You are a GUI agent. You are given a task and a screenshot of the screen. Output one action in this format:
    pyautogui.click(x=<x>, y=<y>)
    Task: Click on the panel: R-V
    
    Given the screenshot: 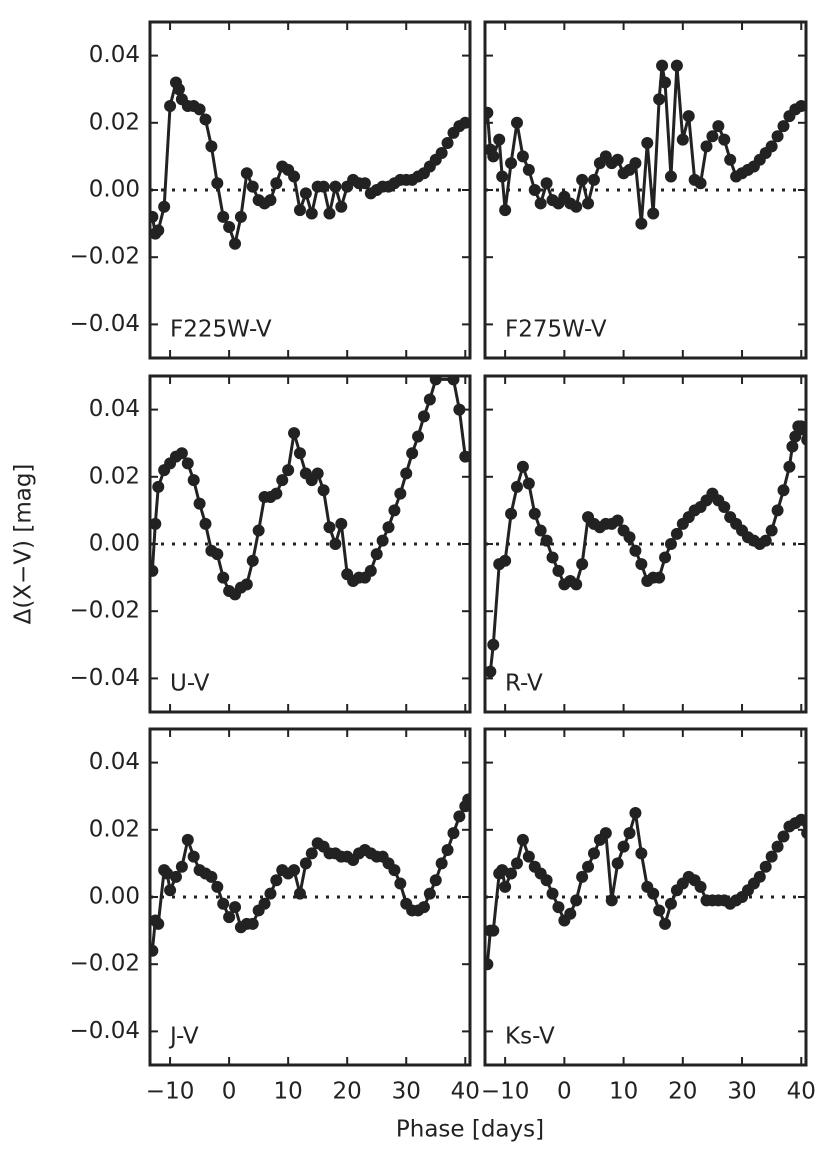 What is the action you would take?
    pyautogui.click(x=645, y=544)
    